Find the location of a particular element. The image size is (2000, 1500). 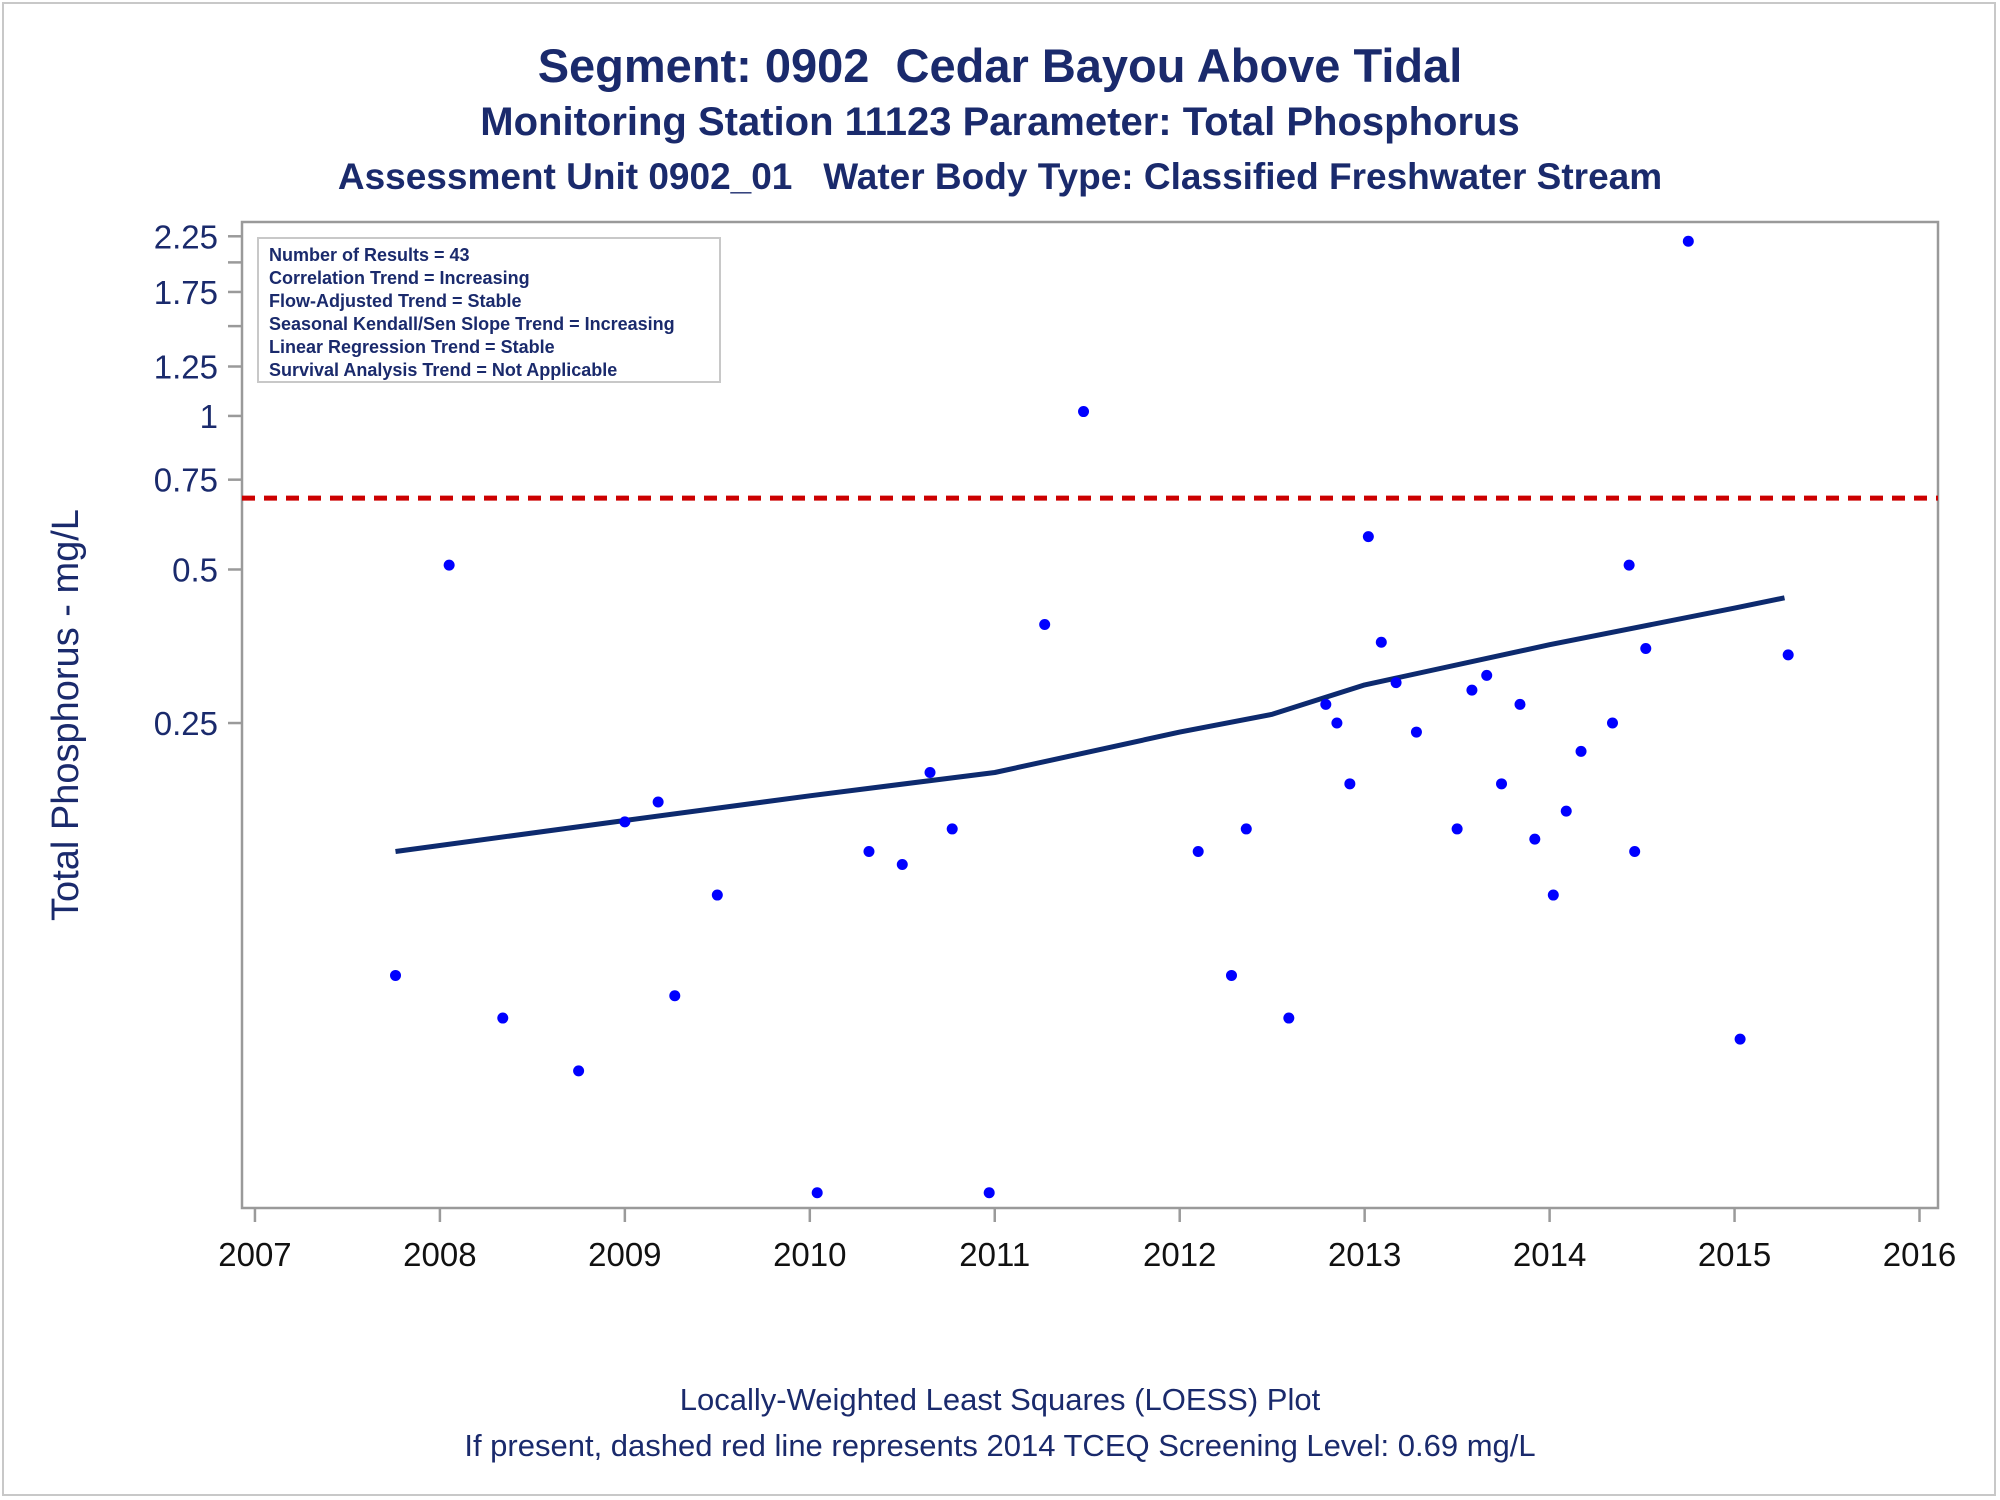

y-axis-label: Total Phosphorus - mg/L is located at coordinates (66, 715).